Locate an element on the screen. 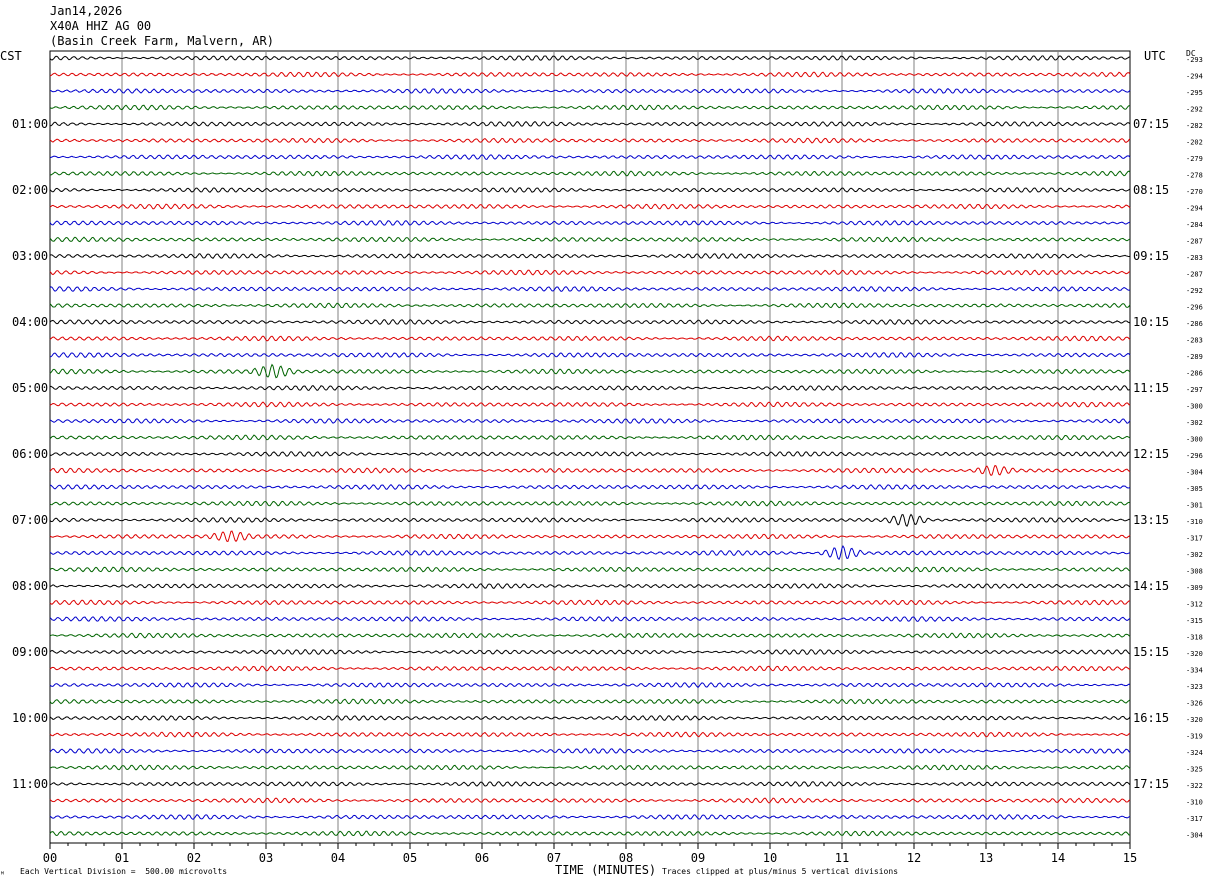  x-tick-label: 04 is located at coordinates (338, 858).